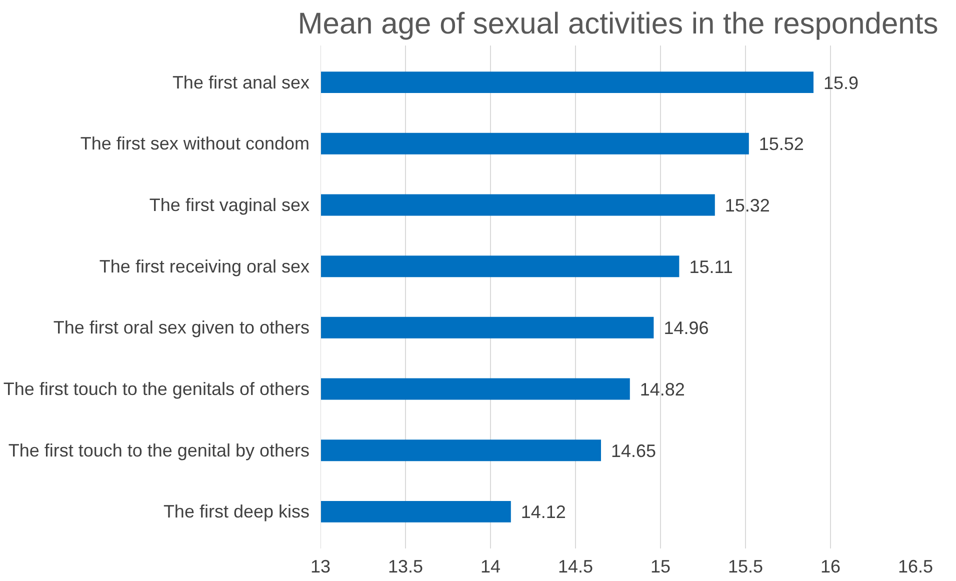  Describe the element at coordinates (159, 450) in the screenshot. I see `y-tick-label: The first touch to the genital by others` at that location.